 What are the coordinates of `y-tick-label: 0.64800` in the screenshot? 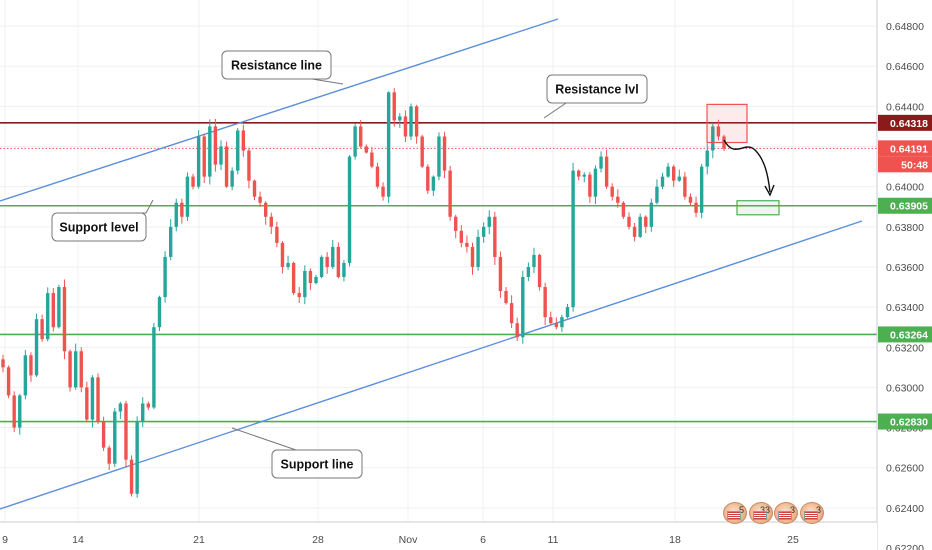 It's located at (905, 27).